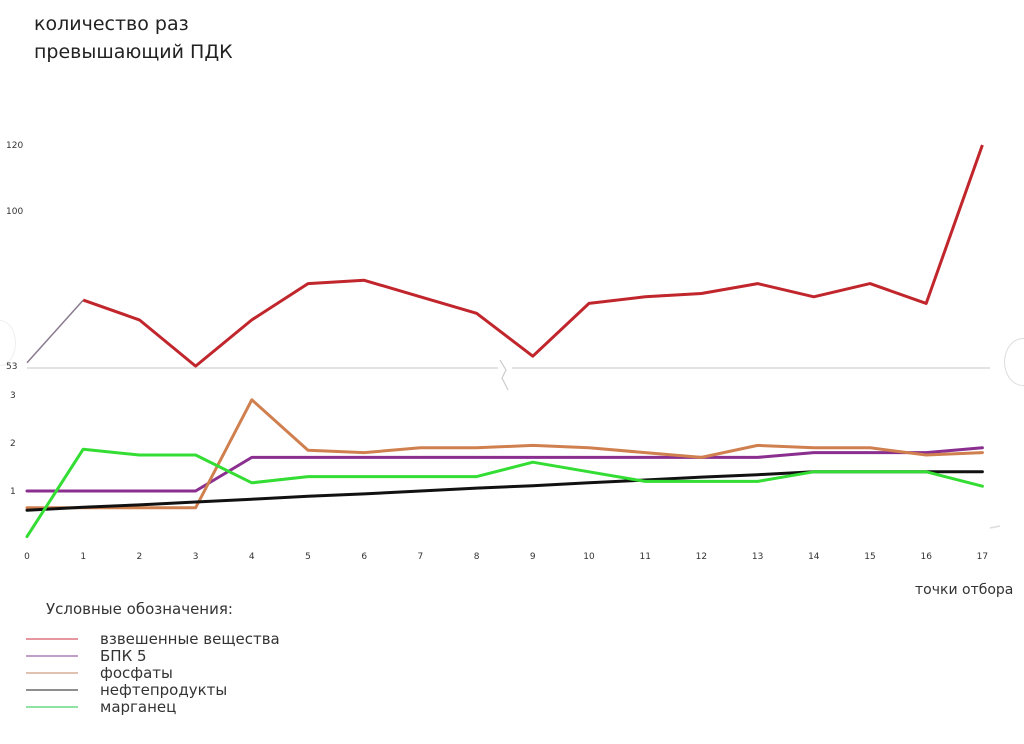 The image size is (1024, 744). What do you see at coordinates (14, 146) in the screenshot?
I see `y-tick-label-upper: 120` at bounding box center [14, 146].